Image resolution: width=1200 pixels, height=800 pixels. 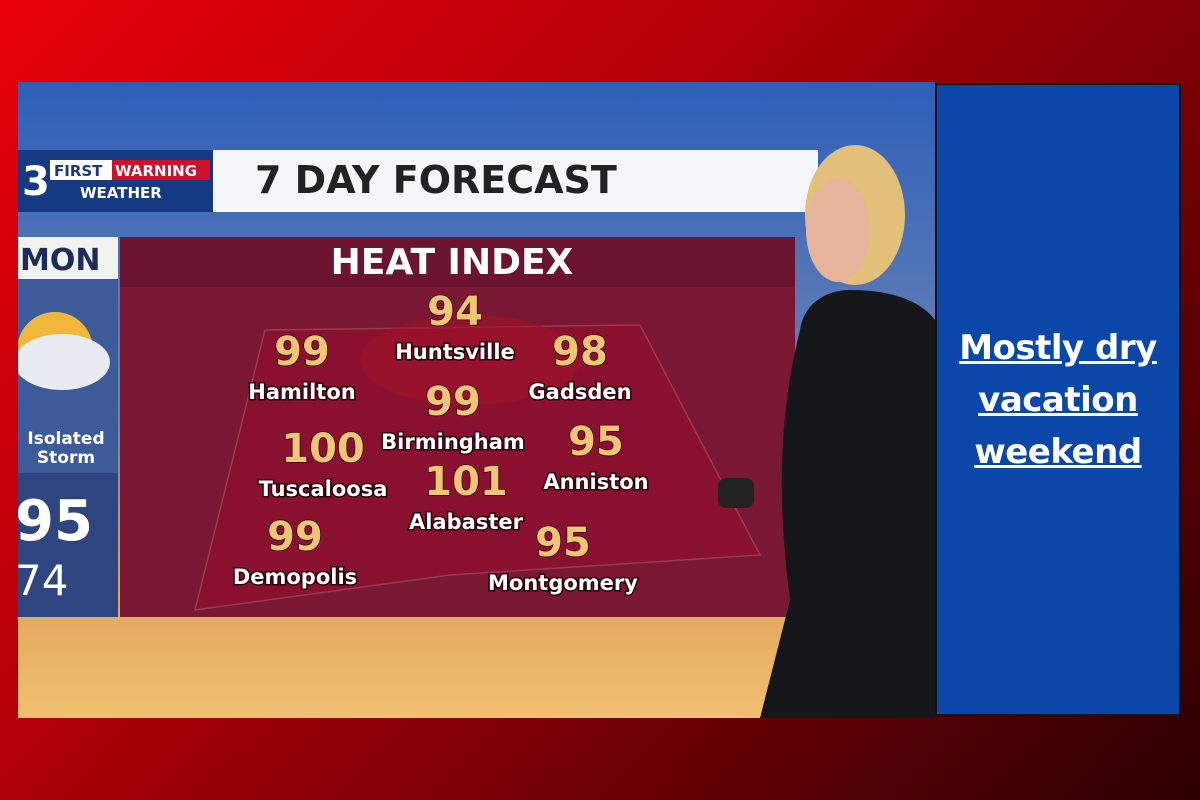 What do you see at coordinates (121, 193) in the screenshot?
I see `logo-weather: WEATHER` at bounding box center [121, 193].